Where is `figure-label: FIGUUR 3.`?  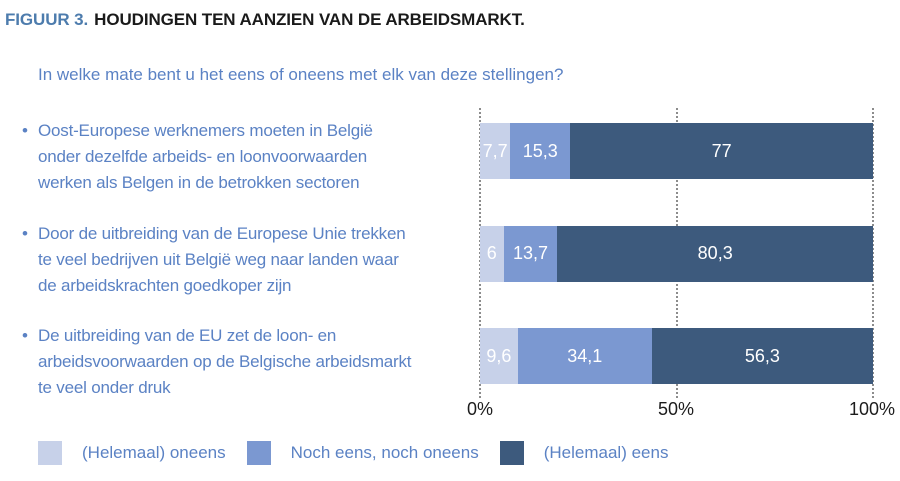
figure-label: FIGUUR 3. is located at coordinates (47, 19).